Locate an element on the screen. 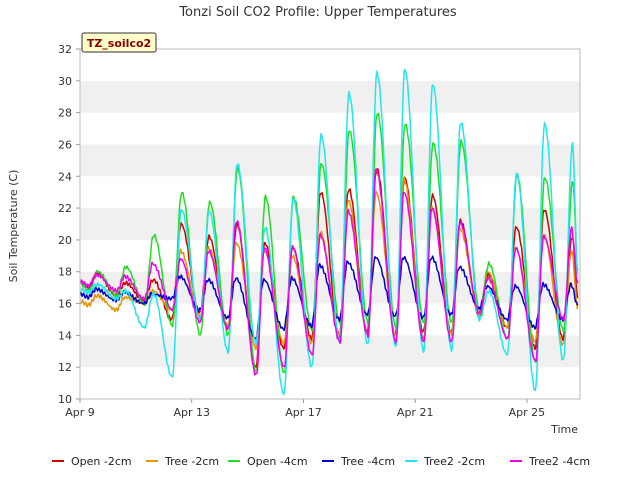 The image size is (640, 480). y-tick-label: 30 is located at coordinates (65, 81).